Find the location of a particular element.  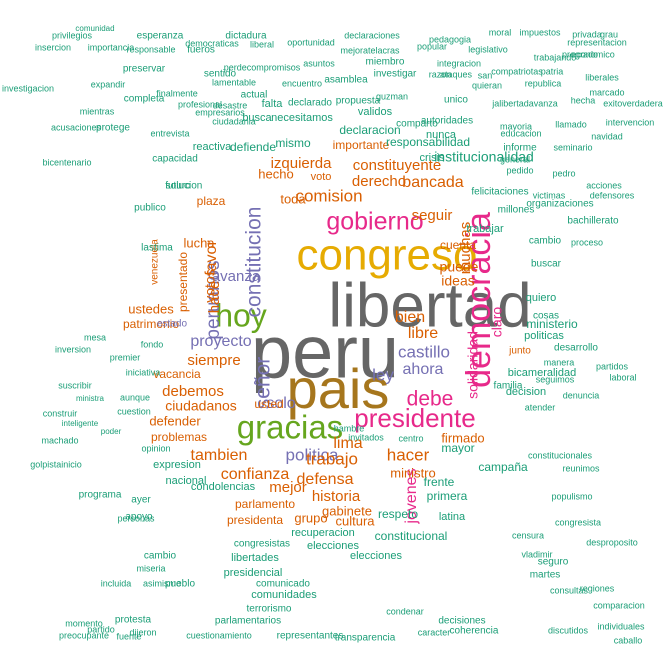

word-cloud-term: caballo is located at coordinates (628, 640).